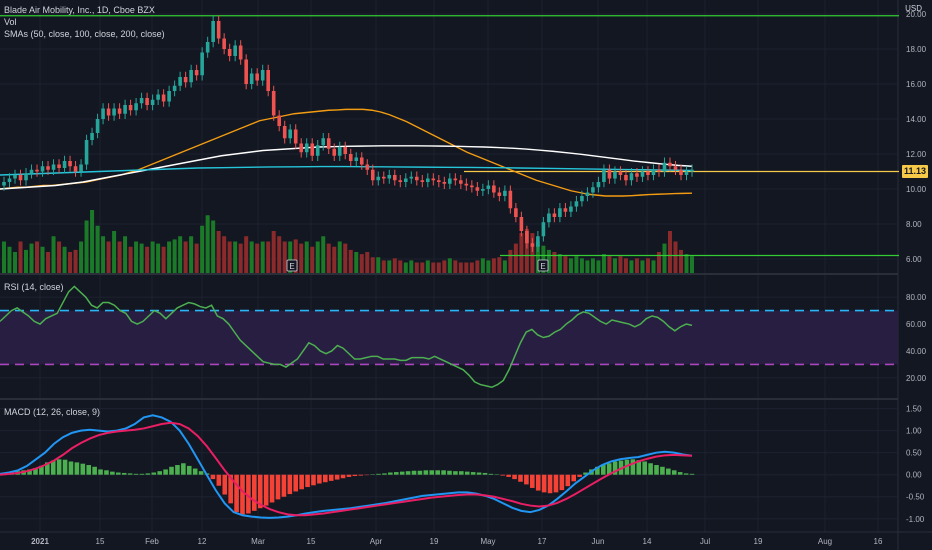  Describe the element at coordinates (914, 431) in the screenshot. I see `macd-tick-label: 1.00` at that location.